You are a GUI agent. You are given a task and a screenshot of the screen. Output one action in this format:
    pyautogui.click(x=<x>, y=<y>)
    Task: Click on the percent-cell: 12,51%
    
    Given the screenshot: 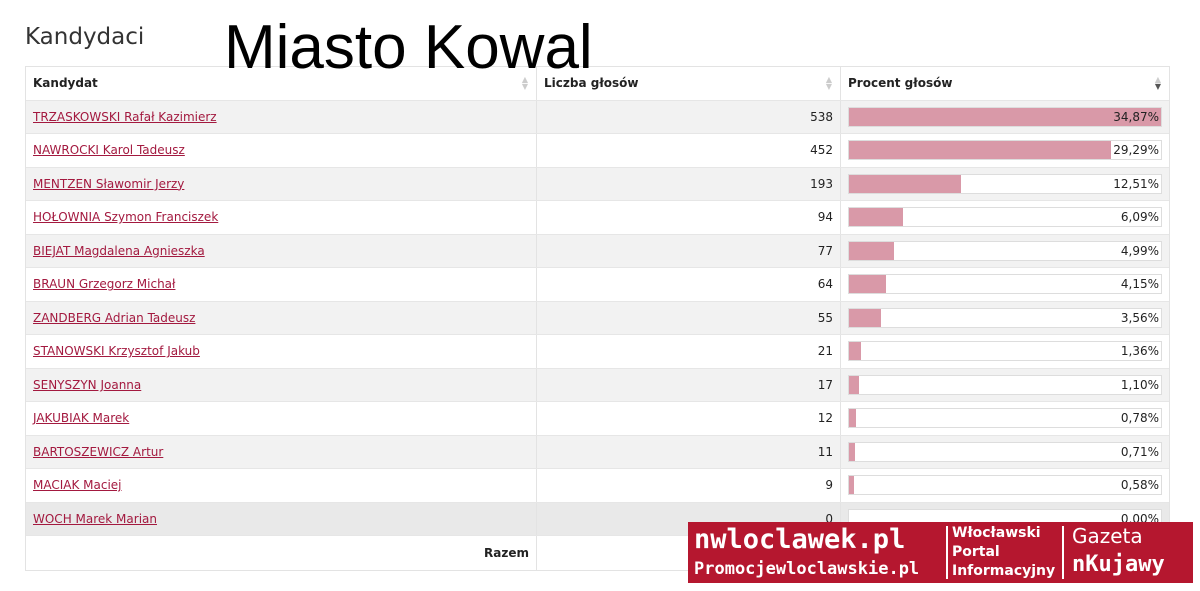 What is the action you would take?
    pyautogui.click(x=1005, y=184)
    